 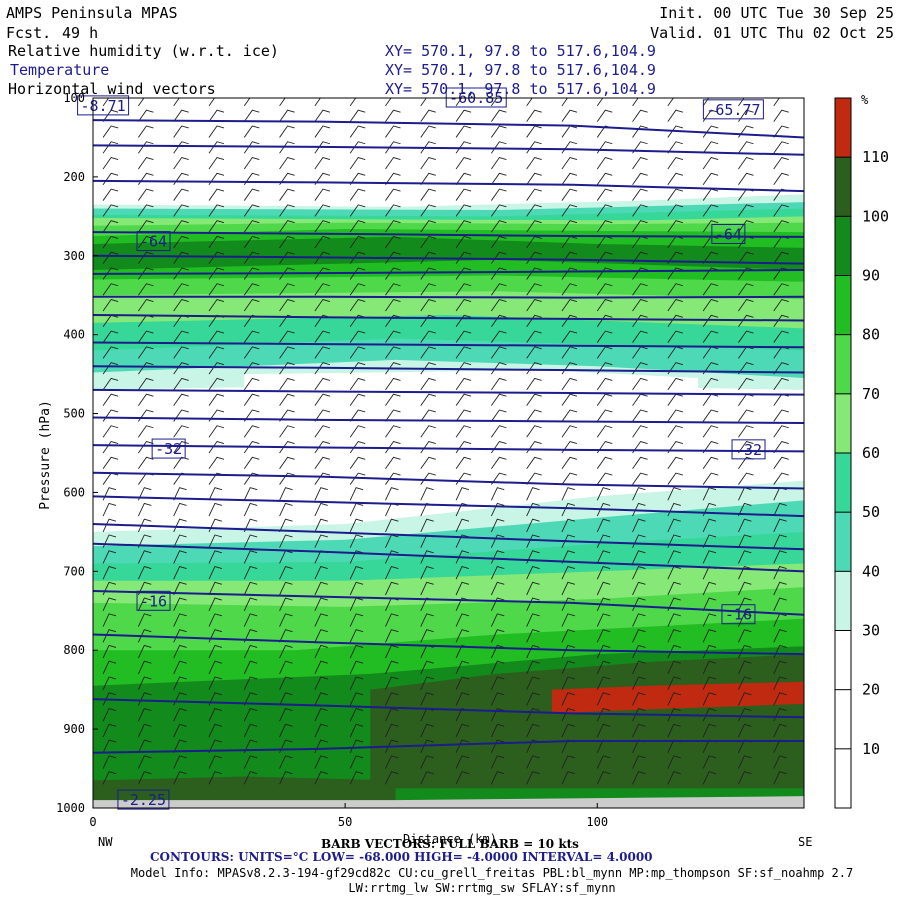 What do you see at coordinates (74, 571) in the screenshot?
I see `y-tick-label-700: 700` at bounding box center [74, 571].